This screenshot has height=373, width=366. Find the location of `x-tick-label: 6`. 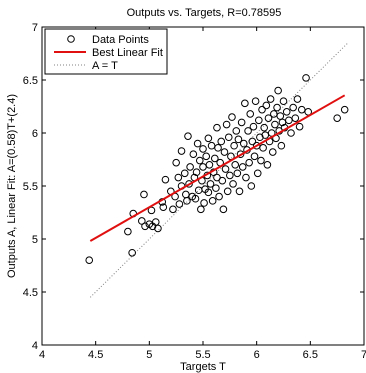

x-tick-label: 6 is located at coordinates (257, 355).